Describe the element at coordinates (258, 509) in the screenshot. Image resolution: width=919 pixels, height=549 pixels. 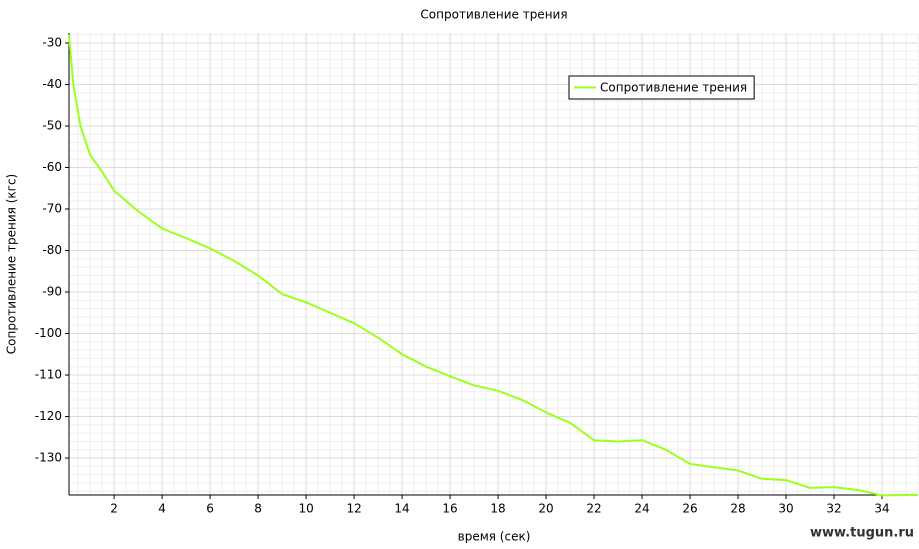
I see `x-tick-label: 8` at that location.